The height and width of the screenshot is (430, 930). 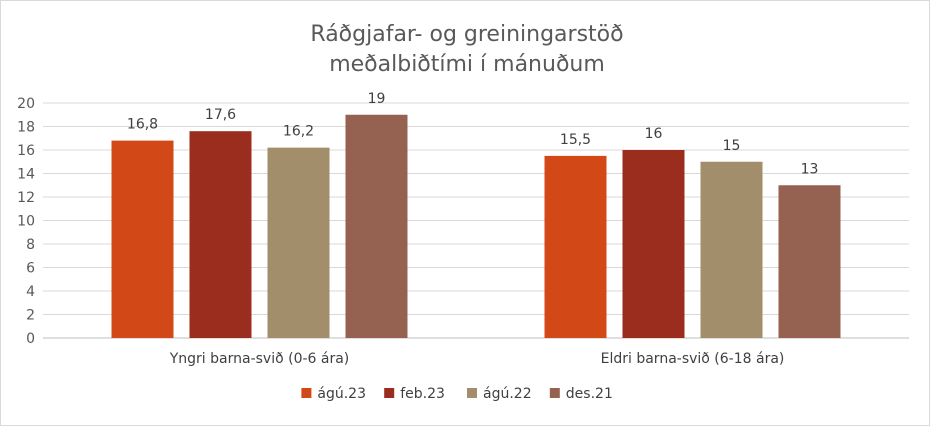 I want to click on data-label: 16,8, so click(x=142, y=125).